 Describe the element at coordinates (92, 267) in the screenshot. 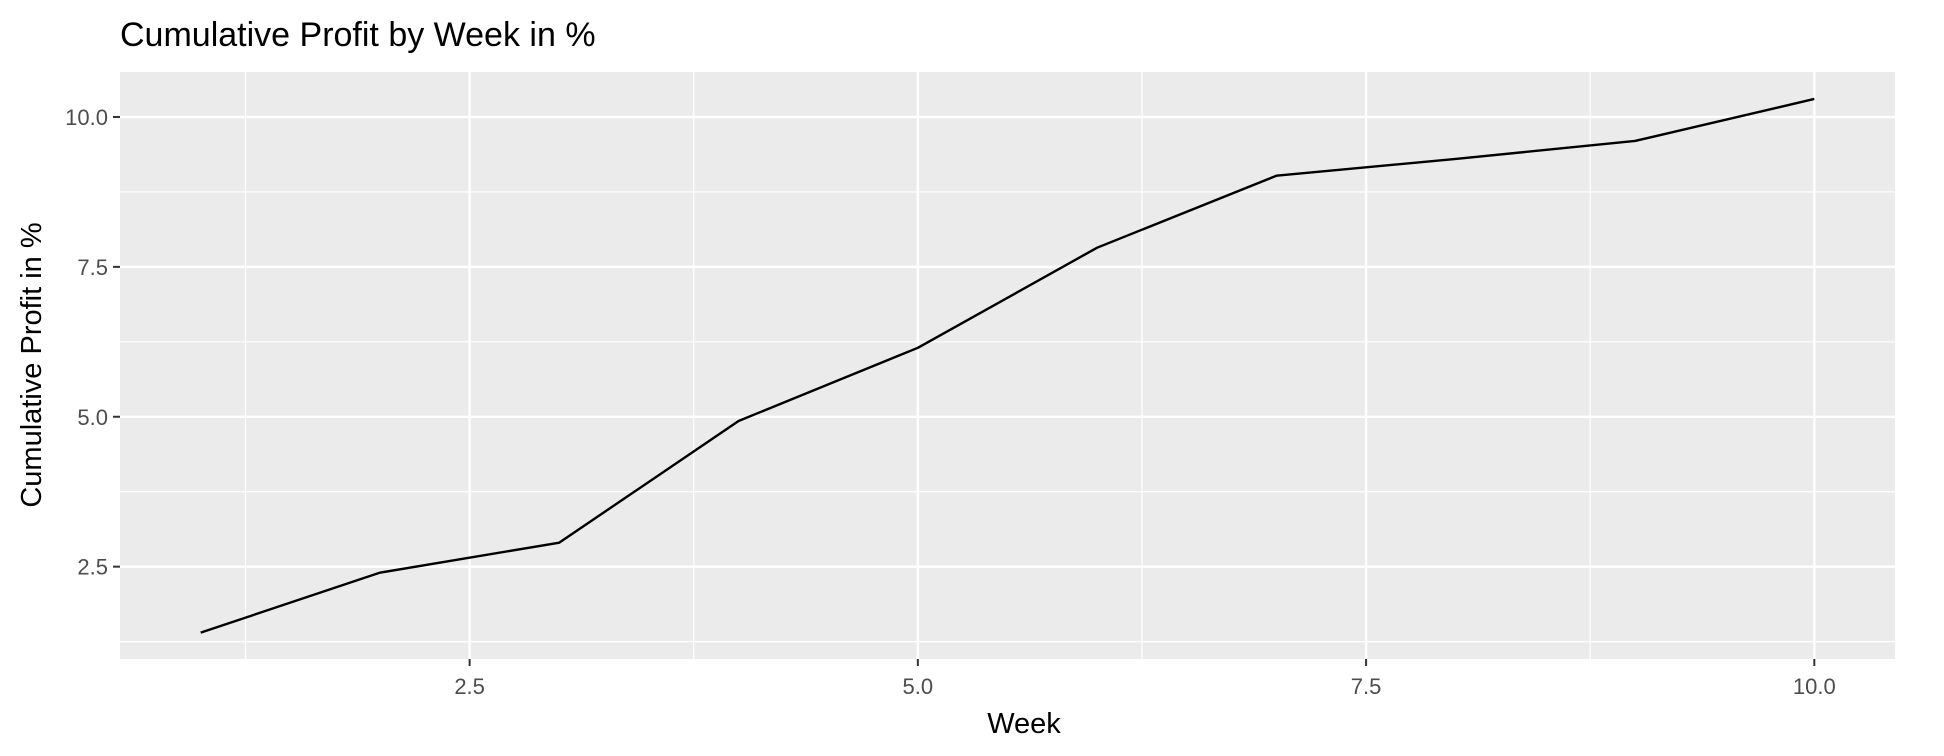

I see `y-tick-label: 7.5` at that location.